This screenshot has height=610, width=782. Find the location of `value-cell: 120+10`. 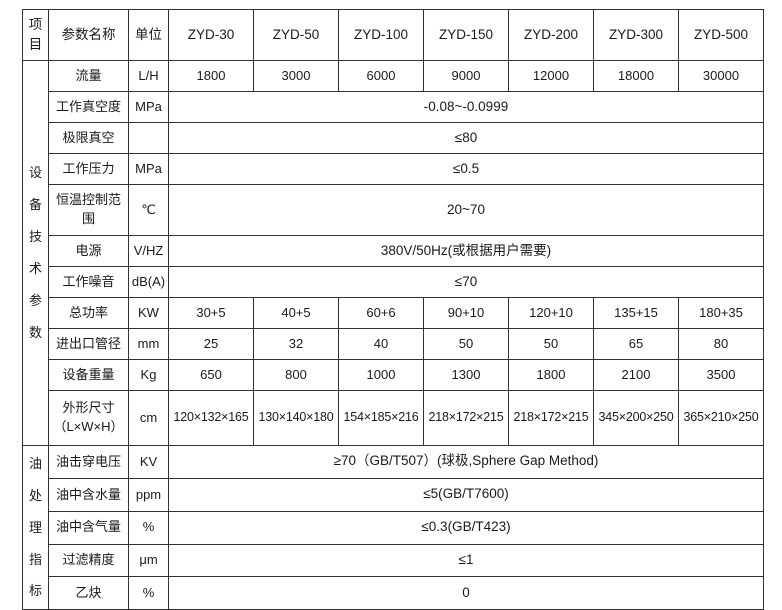

value-cell: 120+10 is located at coordinates (551, 313).